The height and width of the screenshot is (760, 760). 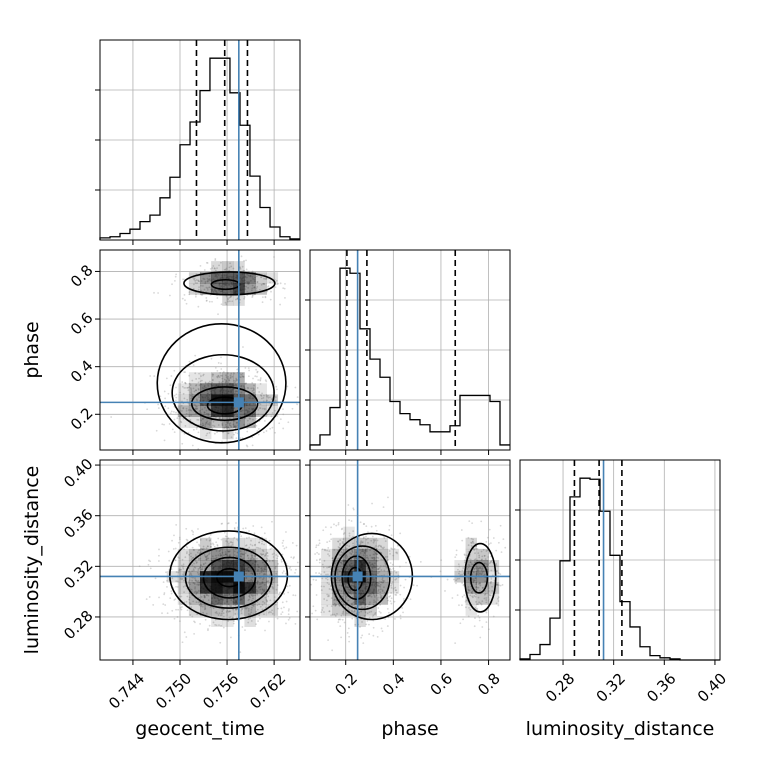 I want to click on y-tick-label-luminosity_distance-1: 0.32, so click(x=78, y=574).